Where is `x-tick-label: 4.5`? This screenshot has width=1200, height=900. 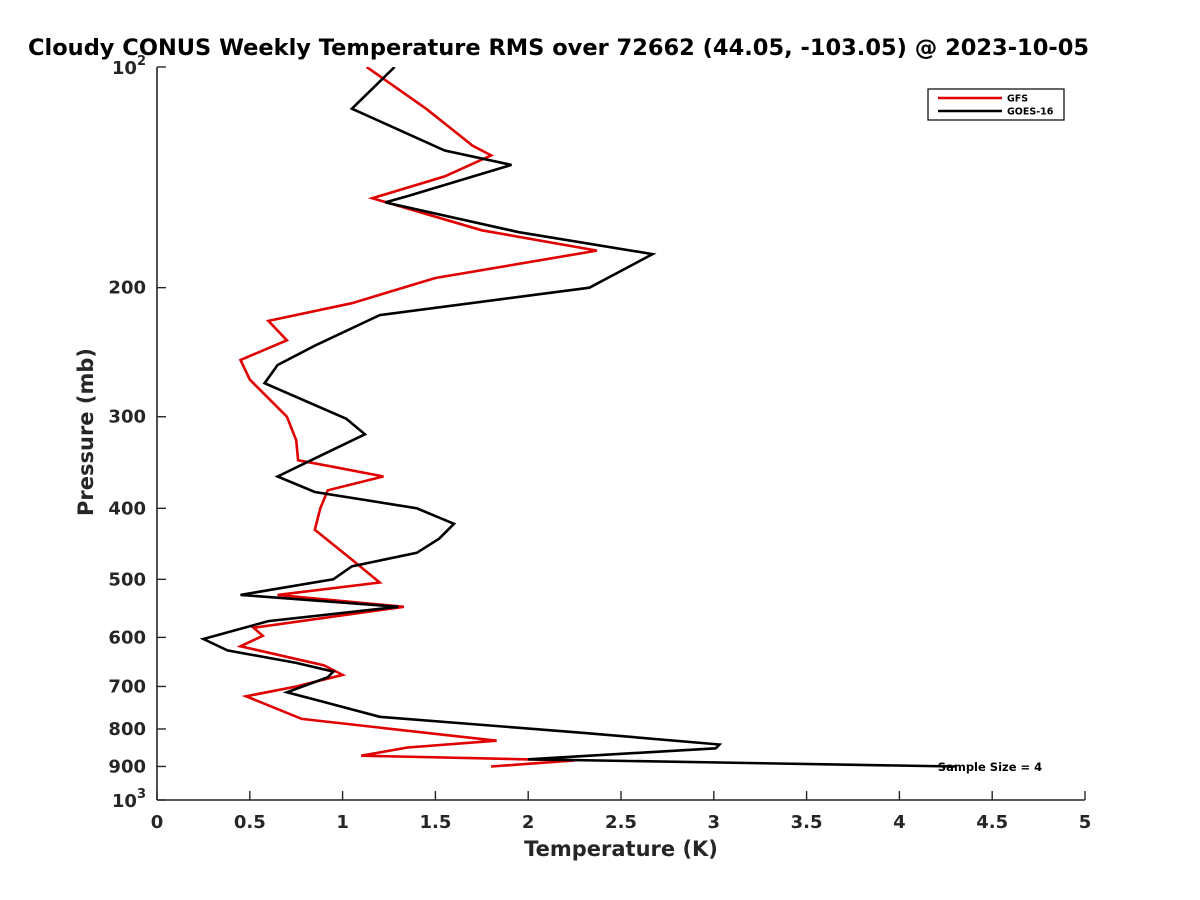 x-tick-label: 4.5 is located at coordinates (992, 822).